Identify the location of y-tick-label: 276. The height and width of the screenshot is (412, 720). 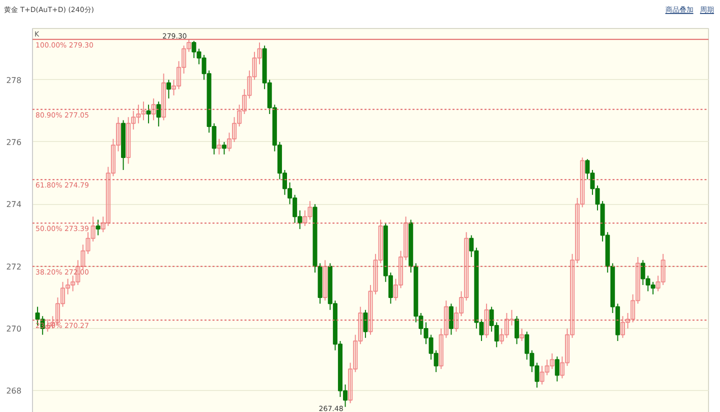
(14, 142).